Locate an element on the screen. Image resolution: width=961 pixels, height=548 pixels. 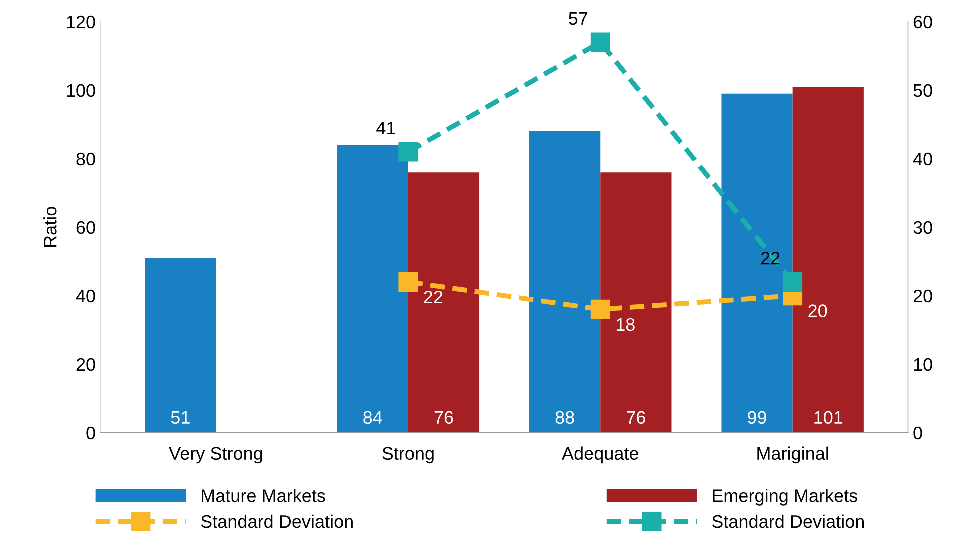
y2-tick-label: 0 is located at coordinates (918, 433).